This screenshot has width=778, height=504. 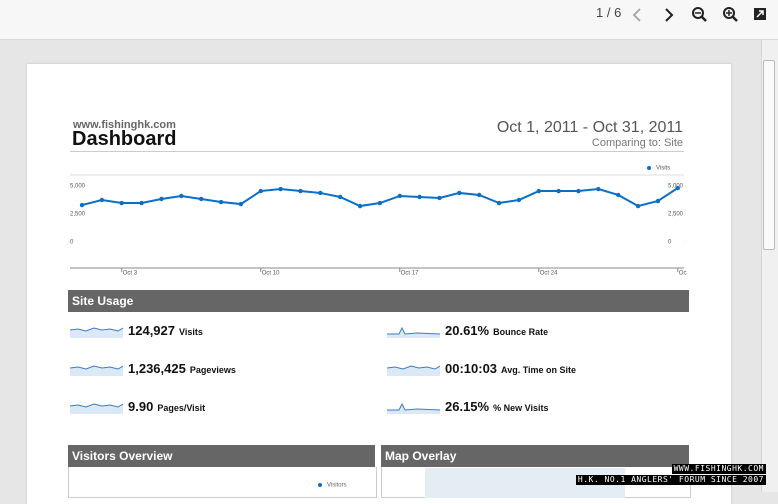 I want to click on x-tick-label: Oct 3, so click(x=130, y=274).